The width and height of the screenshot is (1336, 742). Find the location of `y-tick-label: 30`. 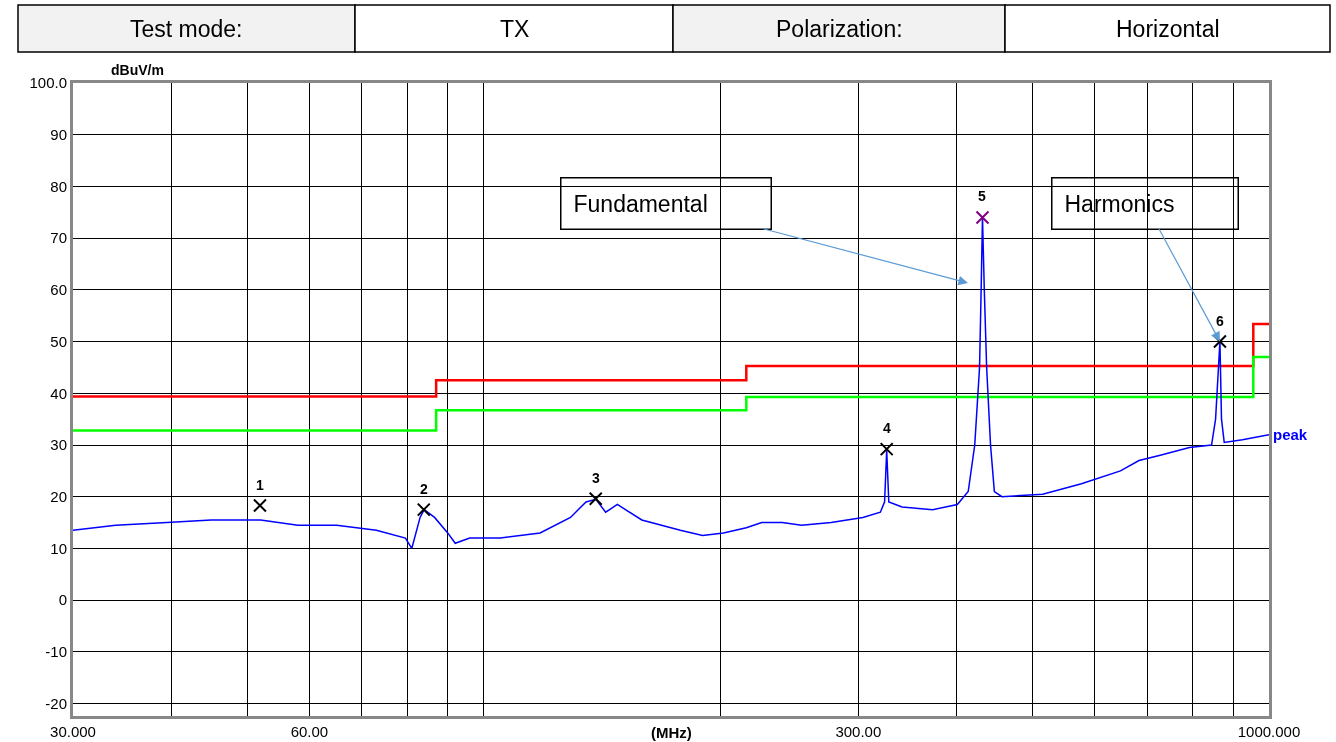

y-tick-label: 30 is located at coordinates (58, 445).